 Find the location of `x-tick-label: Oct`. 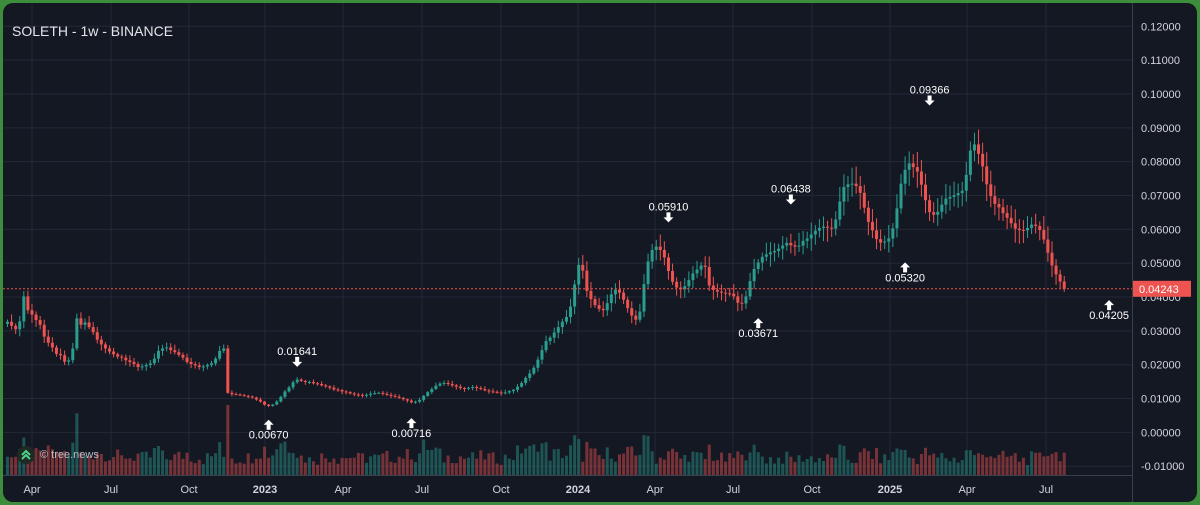

x-tick-label: Oct is located at coordinates (500, 490).